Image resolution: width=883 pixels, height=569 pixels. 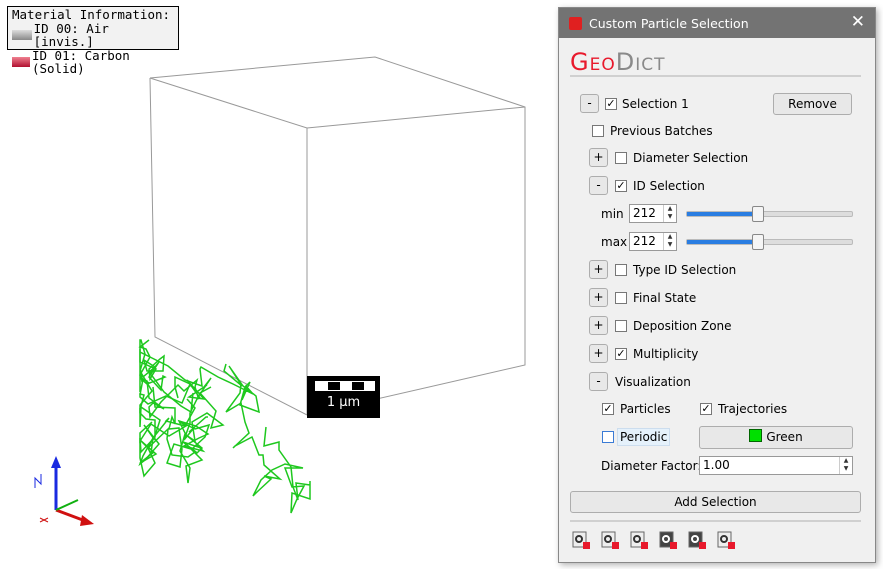 What do you see at coordinates (666, 354) in the screenshot?
I see `item-label: Multiplicity` at bounding box center [666, 354].